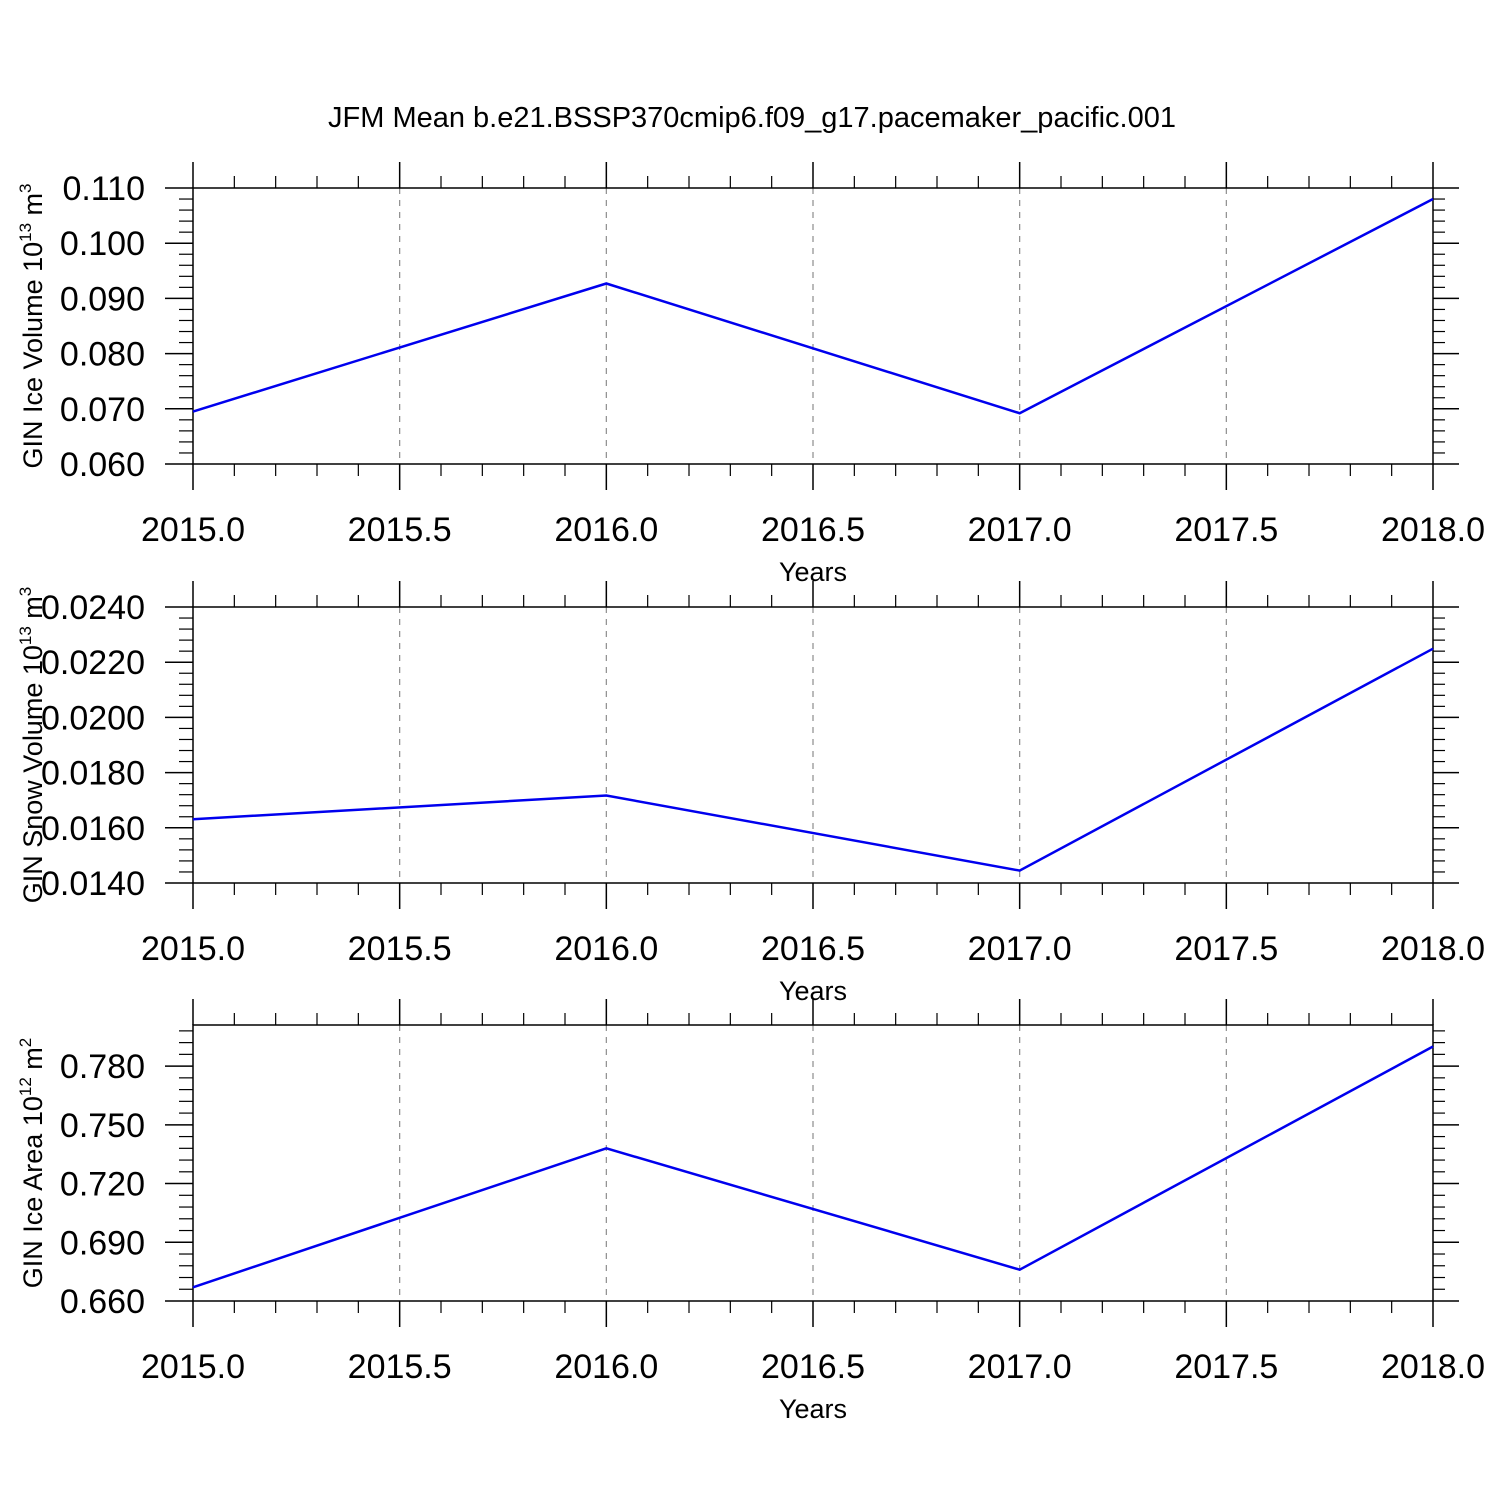 The image size is (1500, 1500). I want to click on y-tick-label: 0.0240, so click(93, 608).